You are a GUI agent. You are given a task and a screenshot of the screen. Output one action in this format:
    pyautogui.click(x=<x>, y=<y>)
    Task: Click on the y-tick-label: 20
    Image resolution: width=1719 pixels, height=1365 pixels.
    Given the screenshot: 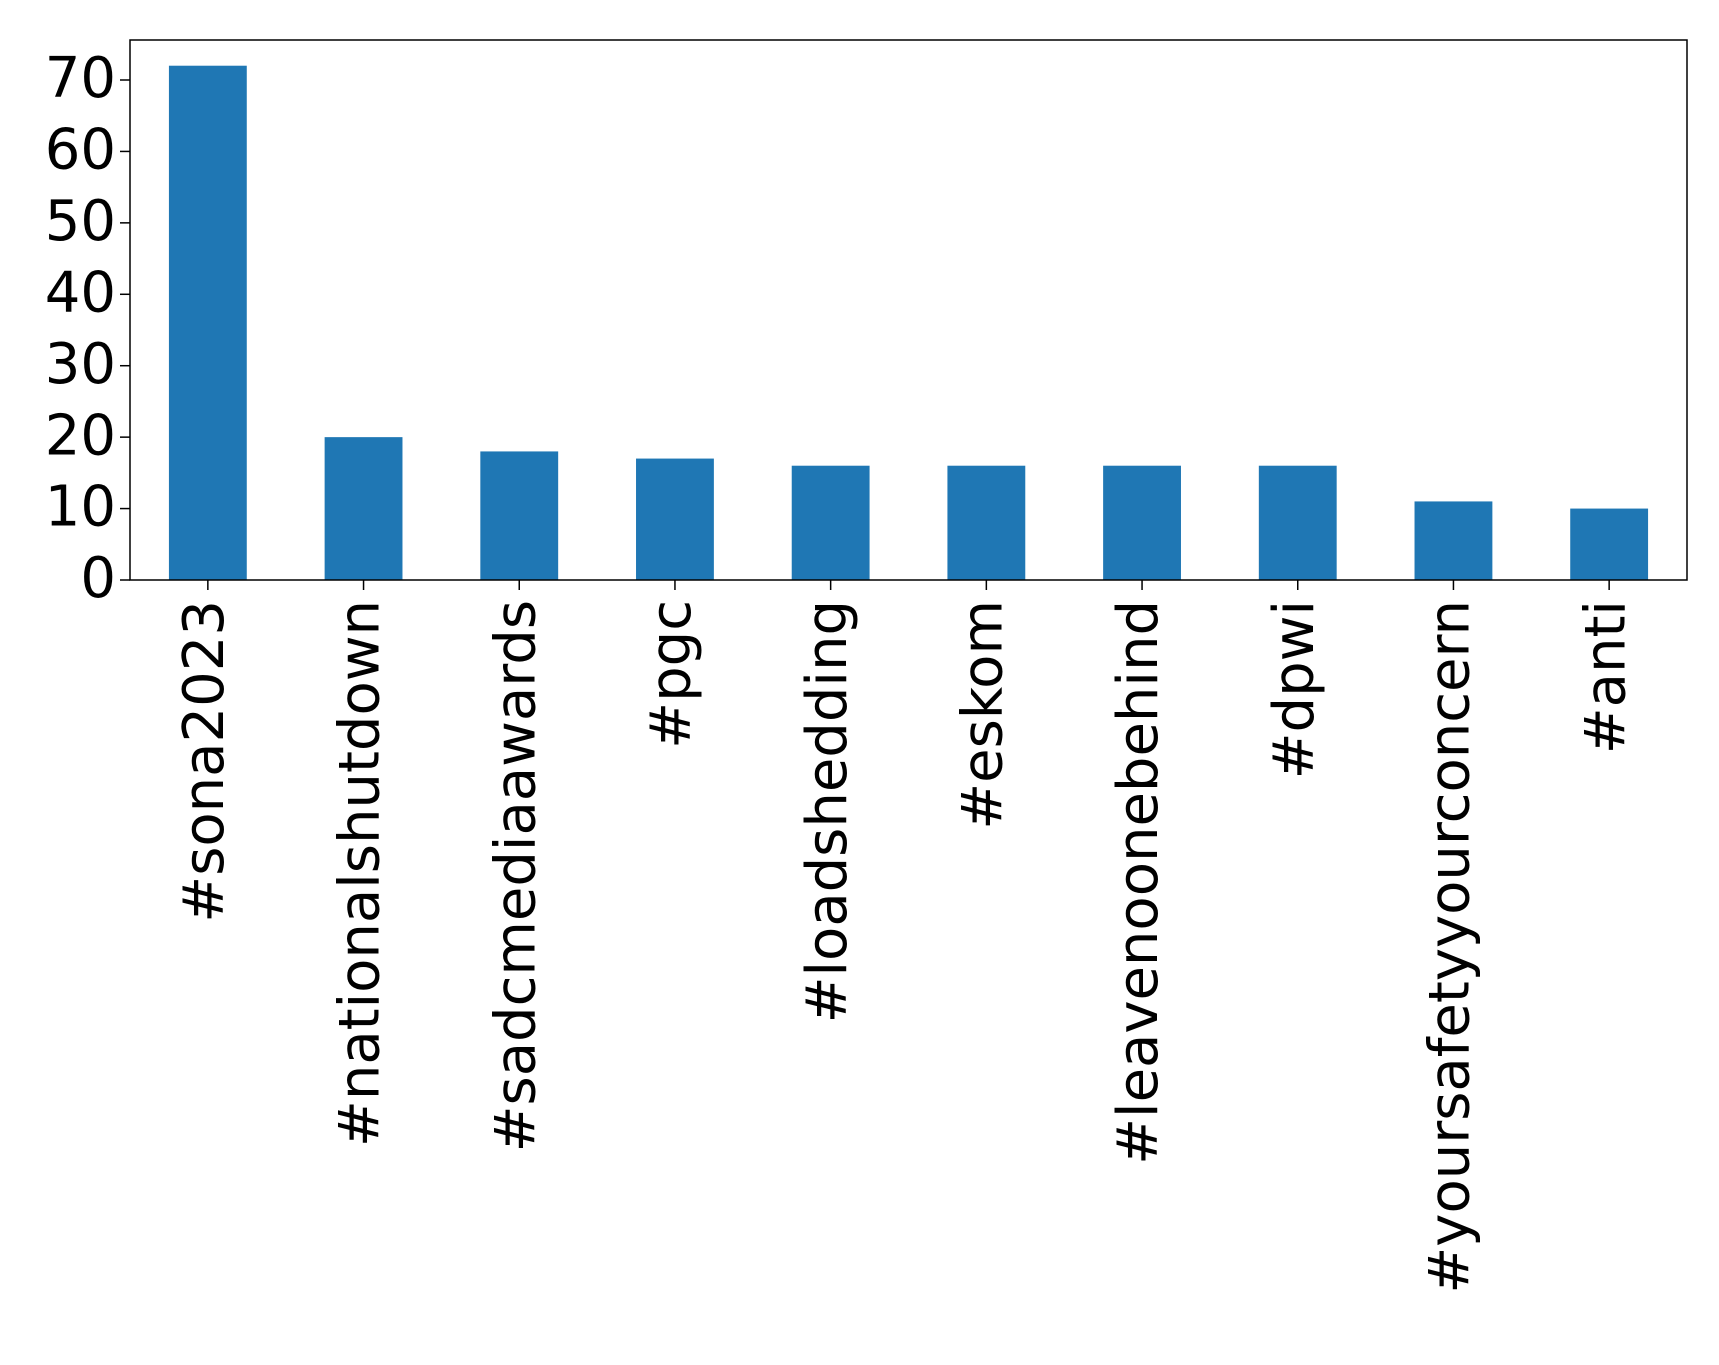 What is the action you would take?
    pyautogui.click(x=80, y=435)
    